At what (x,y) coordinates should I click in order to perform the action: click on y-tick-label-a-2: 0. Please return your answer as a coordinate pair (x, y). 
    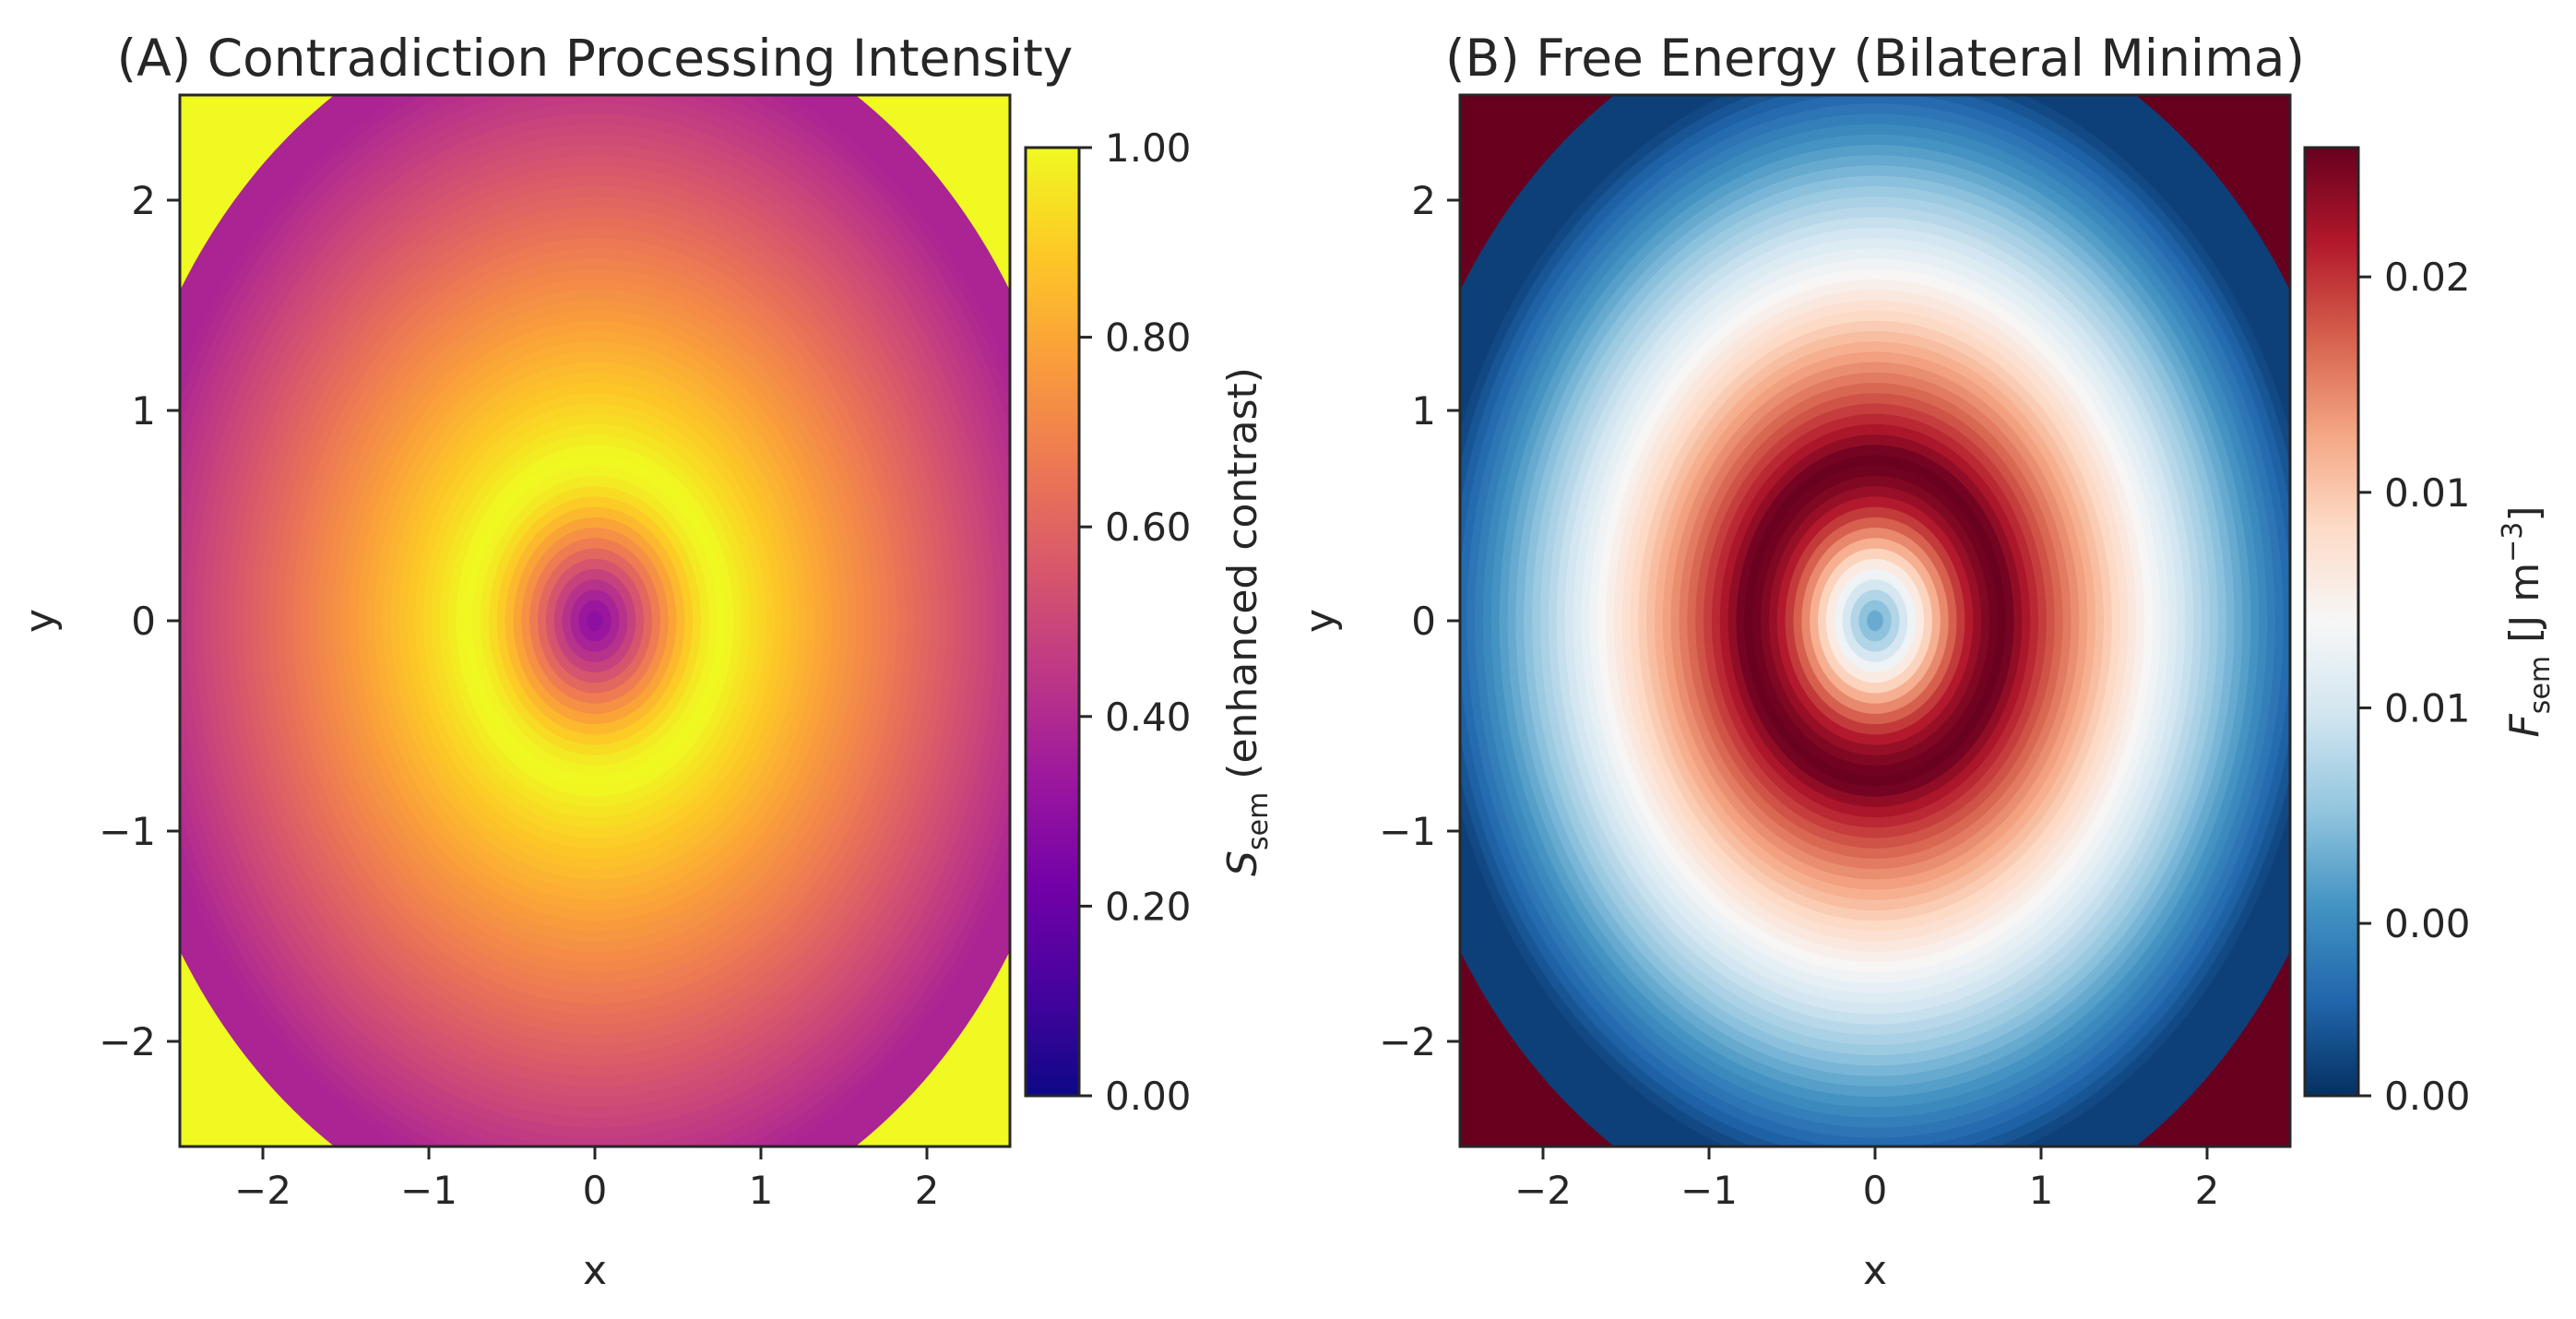
    Looking at the image, I should click on (143, 621).